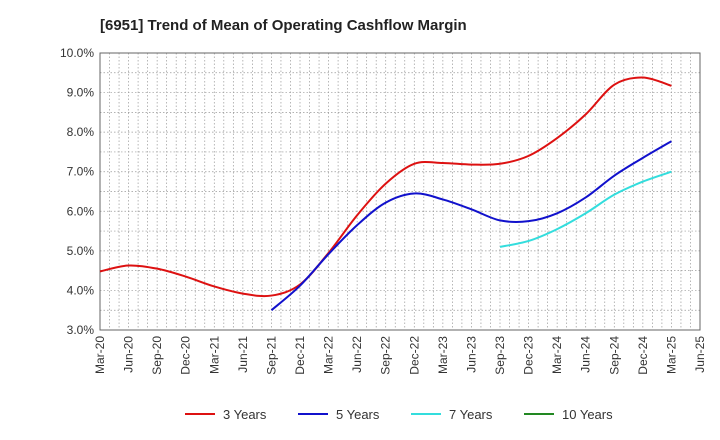  I want to click on x-tick-label: Sep-23, so click(500, 355).